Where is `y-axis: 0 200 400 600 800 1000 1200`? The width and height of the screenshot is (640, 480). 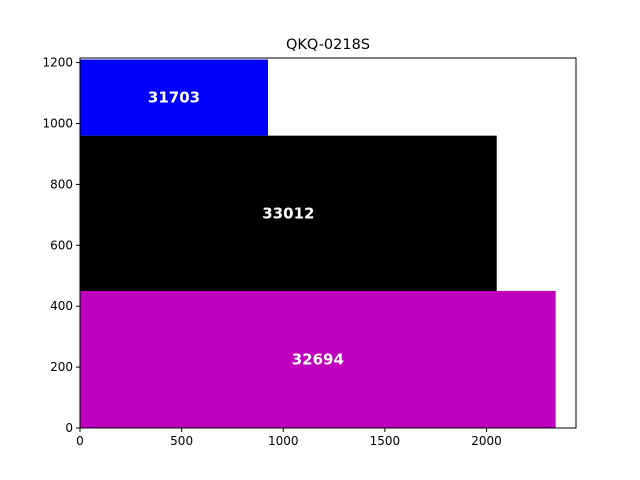 y-axis: 0 200 400 600 800 1000 1200 is located at coordinates (61, 245).